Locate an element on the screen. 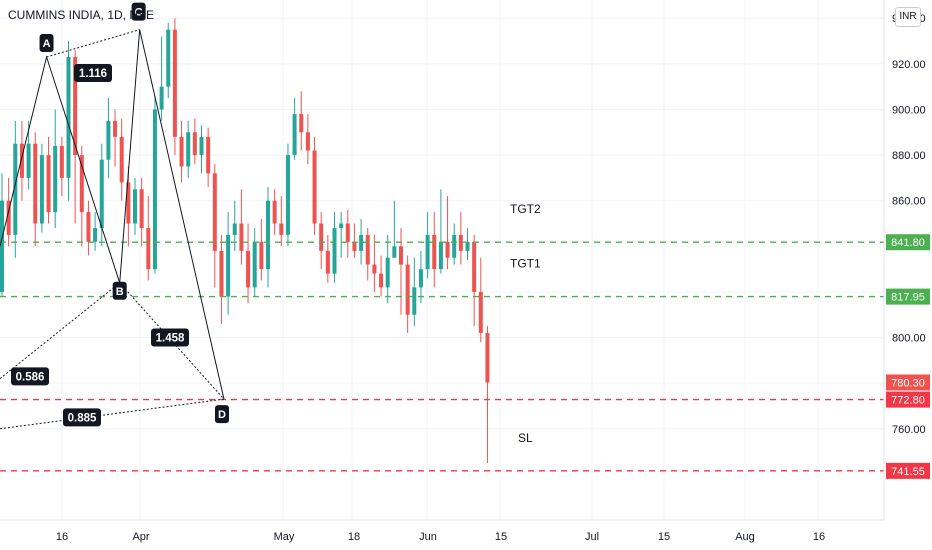 The image size is (932, 550). level-label: TGT2 is located at coordinates (525, 209).